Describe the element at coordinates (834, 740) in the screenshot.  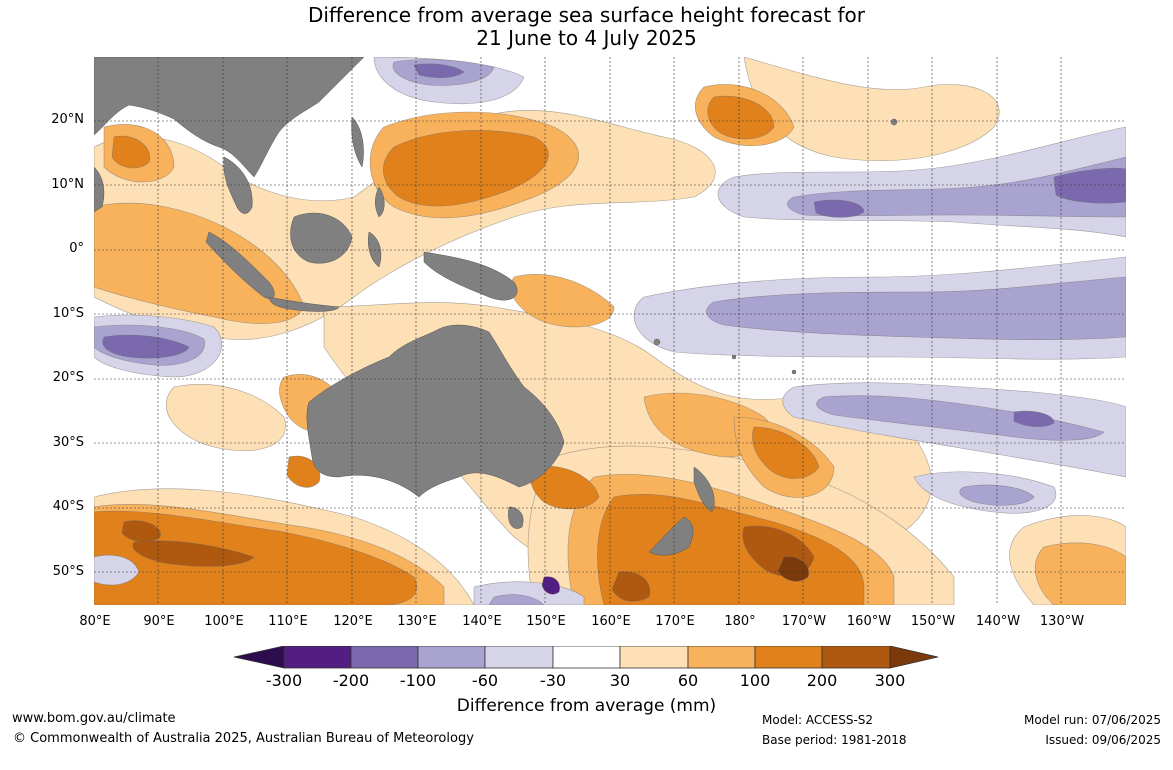
I see `footer-base-period: Base period: 1981-2018` at that location.